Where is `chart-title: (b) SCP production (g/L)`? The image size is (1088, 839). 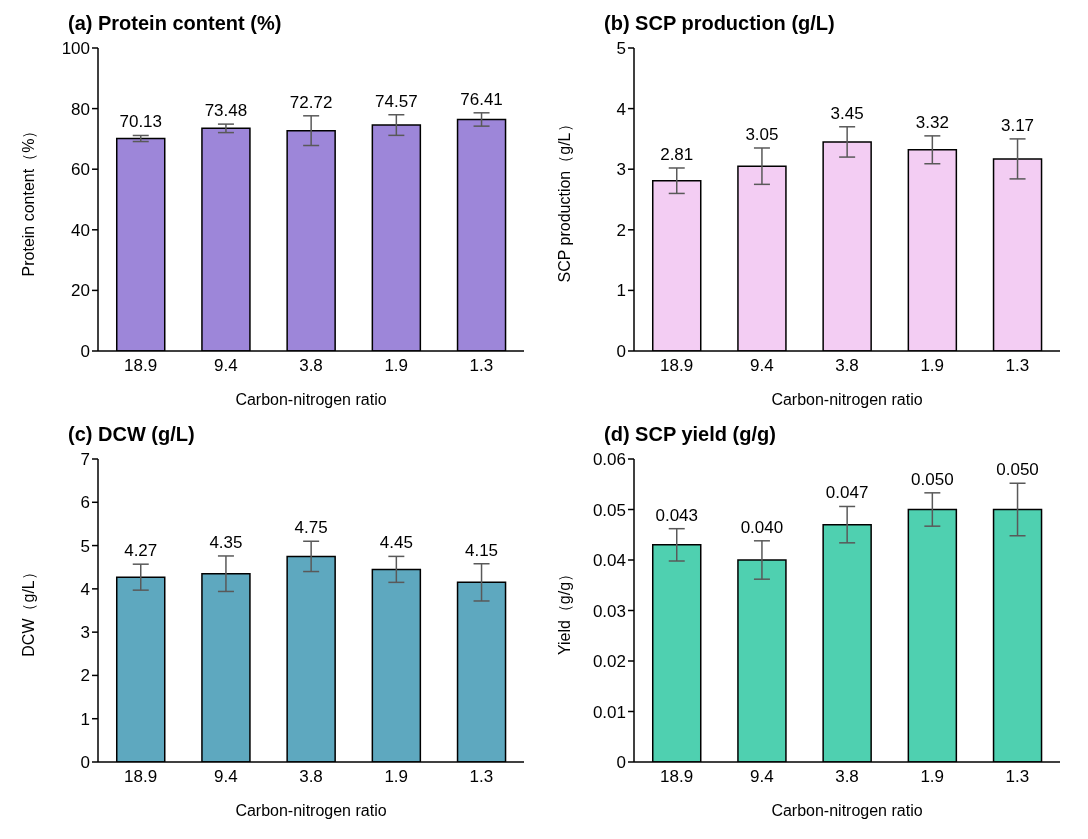
chart-title: (b) SCP production (g/L) is located at coordinates (719, 23).